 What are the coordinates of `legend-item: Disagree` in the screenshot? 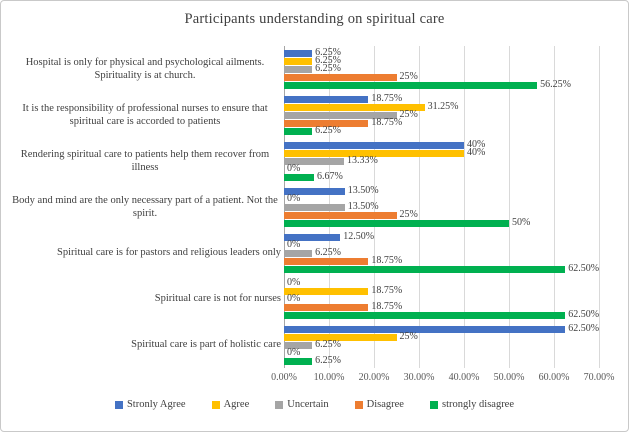 It's located at (379, 404).